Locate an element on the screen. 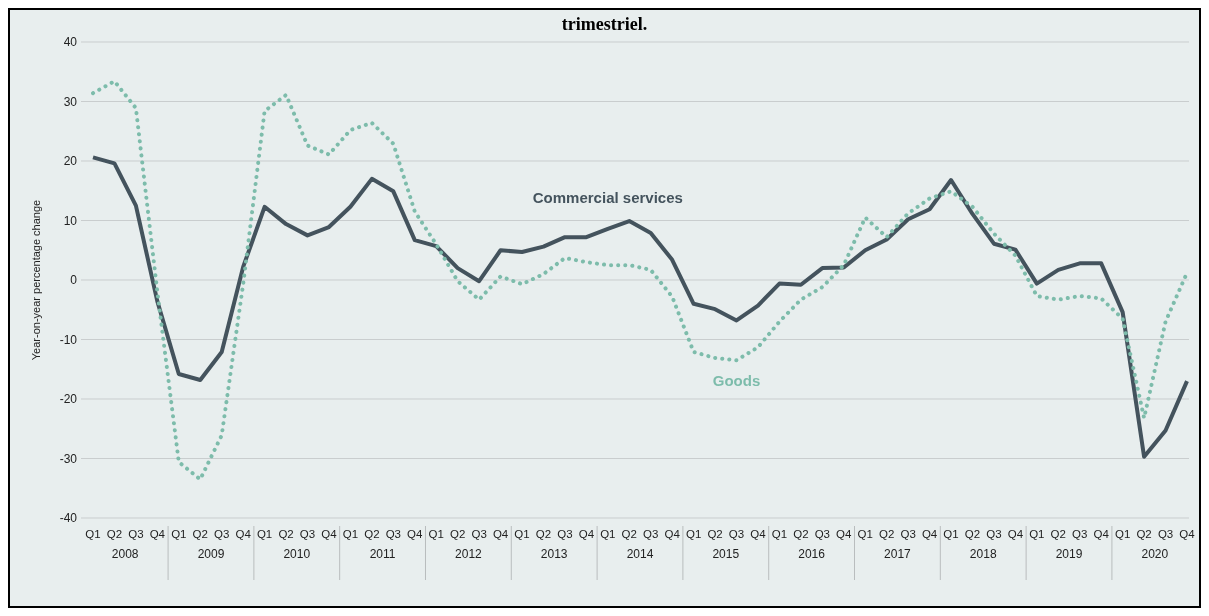  text: 2016 is located at coordinates (812, 554).